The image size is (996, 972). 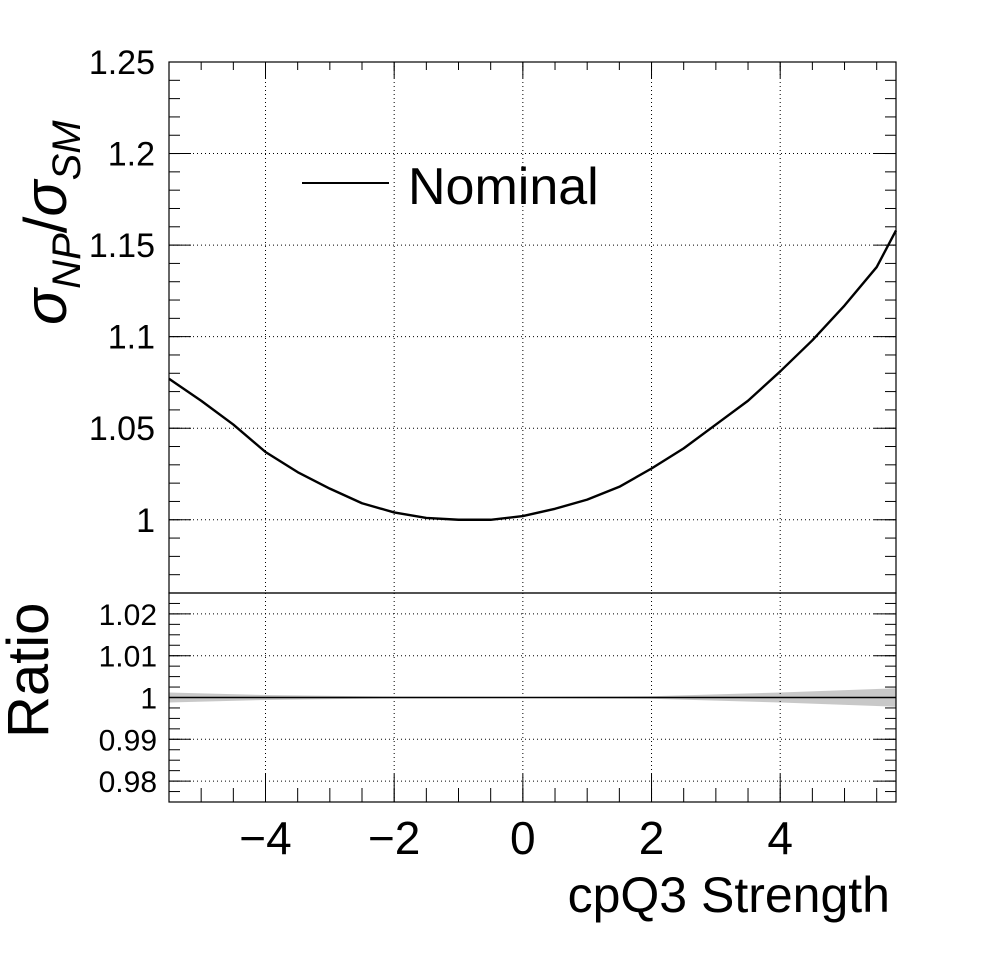 What do you see at coordinates (122, 292) in the screenshot?
I see `main-y-tick-labels: 1 1.05 1.1 1.15 1.2 1.25` at bounding box center [122, 292].